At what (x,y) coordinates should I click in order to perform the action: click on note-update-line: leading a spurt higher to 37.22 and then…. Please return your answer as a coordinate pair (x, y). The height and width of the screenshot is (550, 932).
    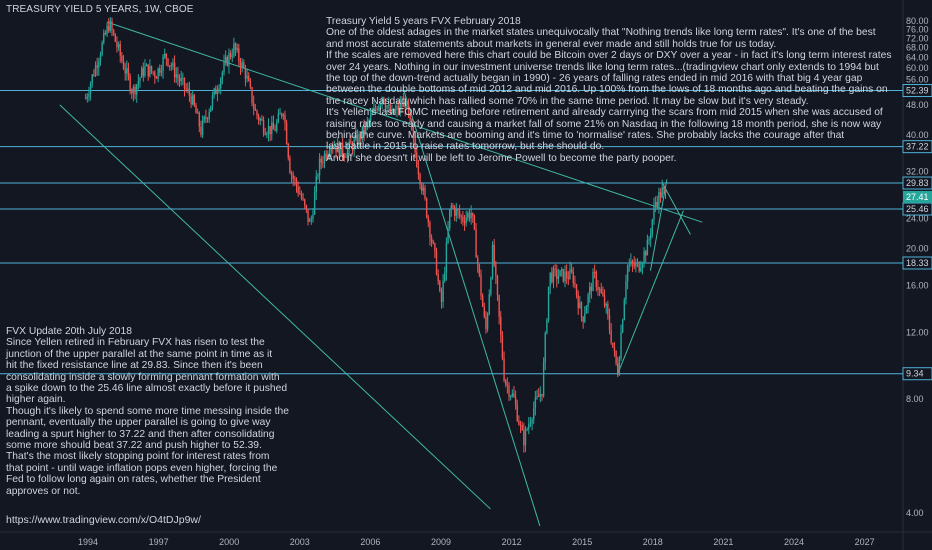
    Looking at the image, I should click on (140, 434).